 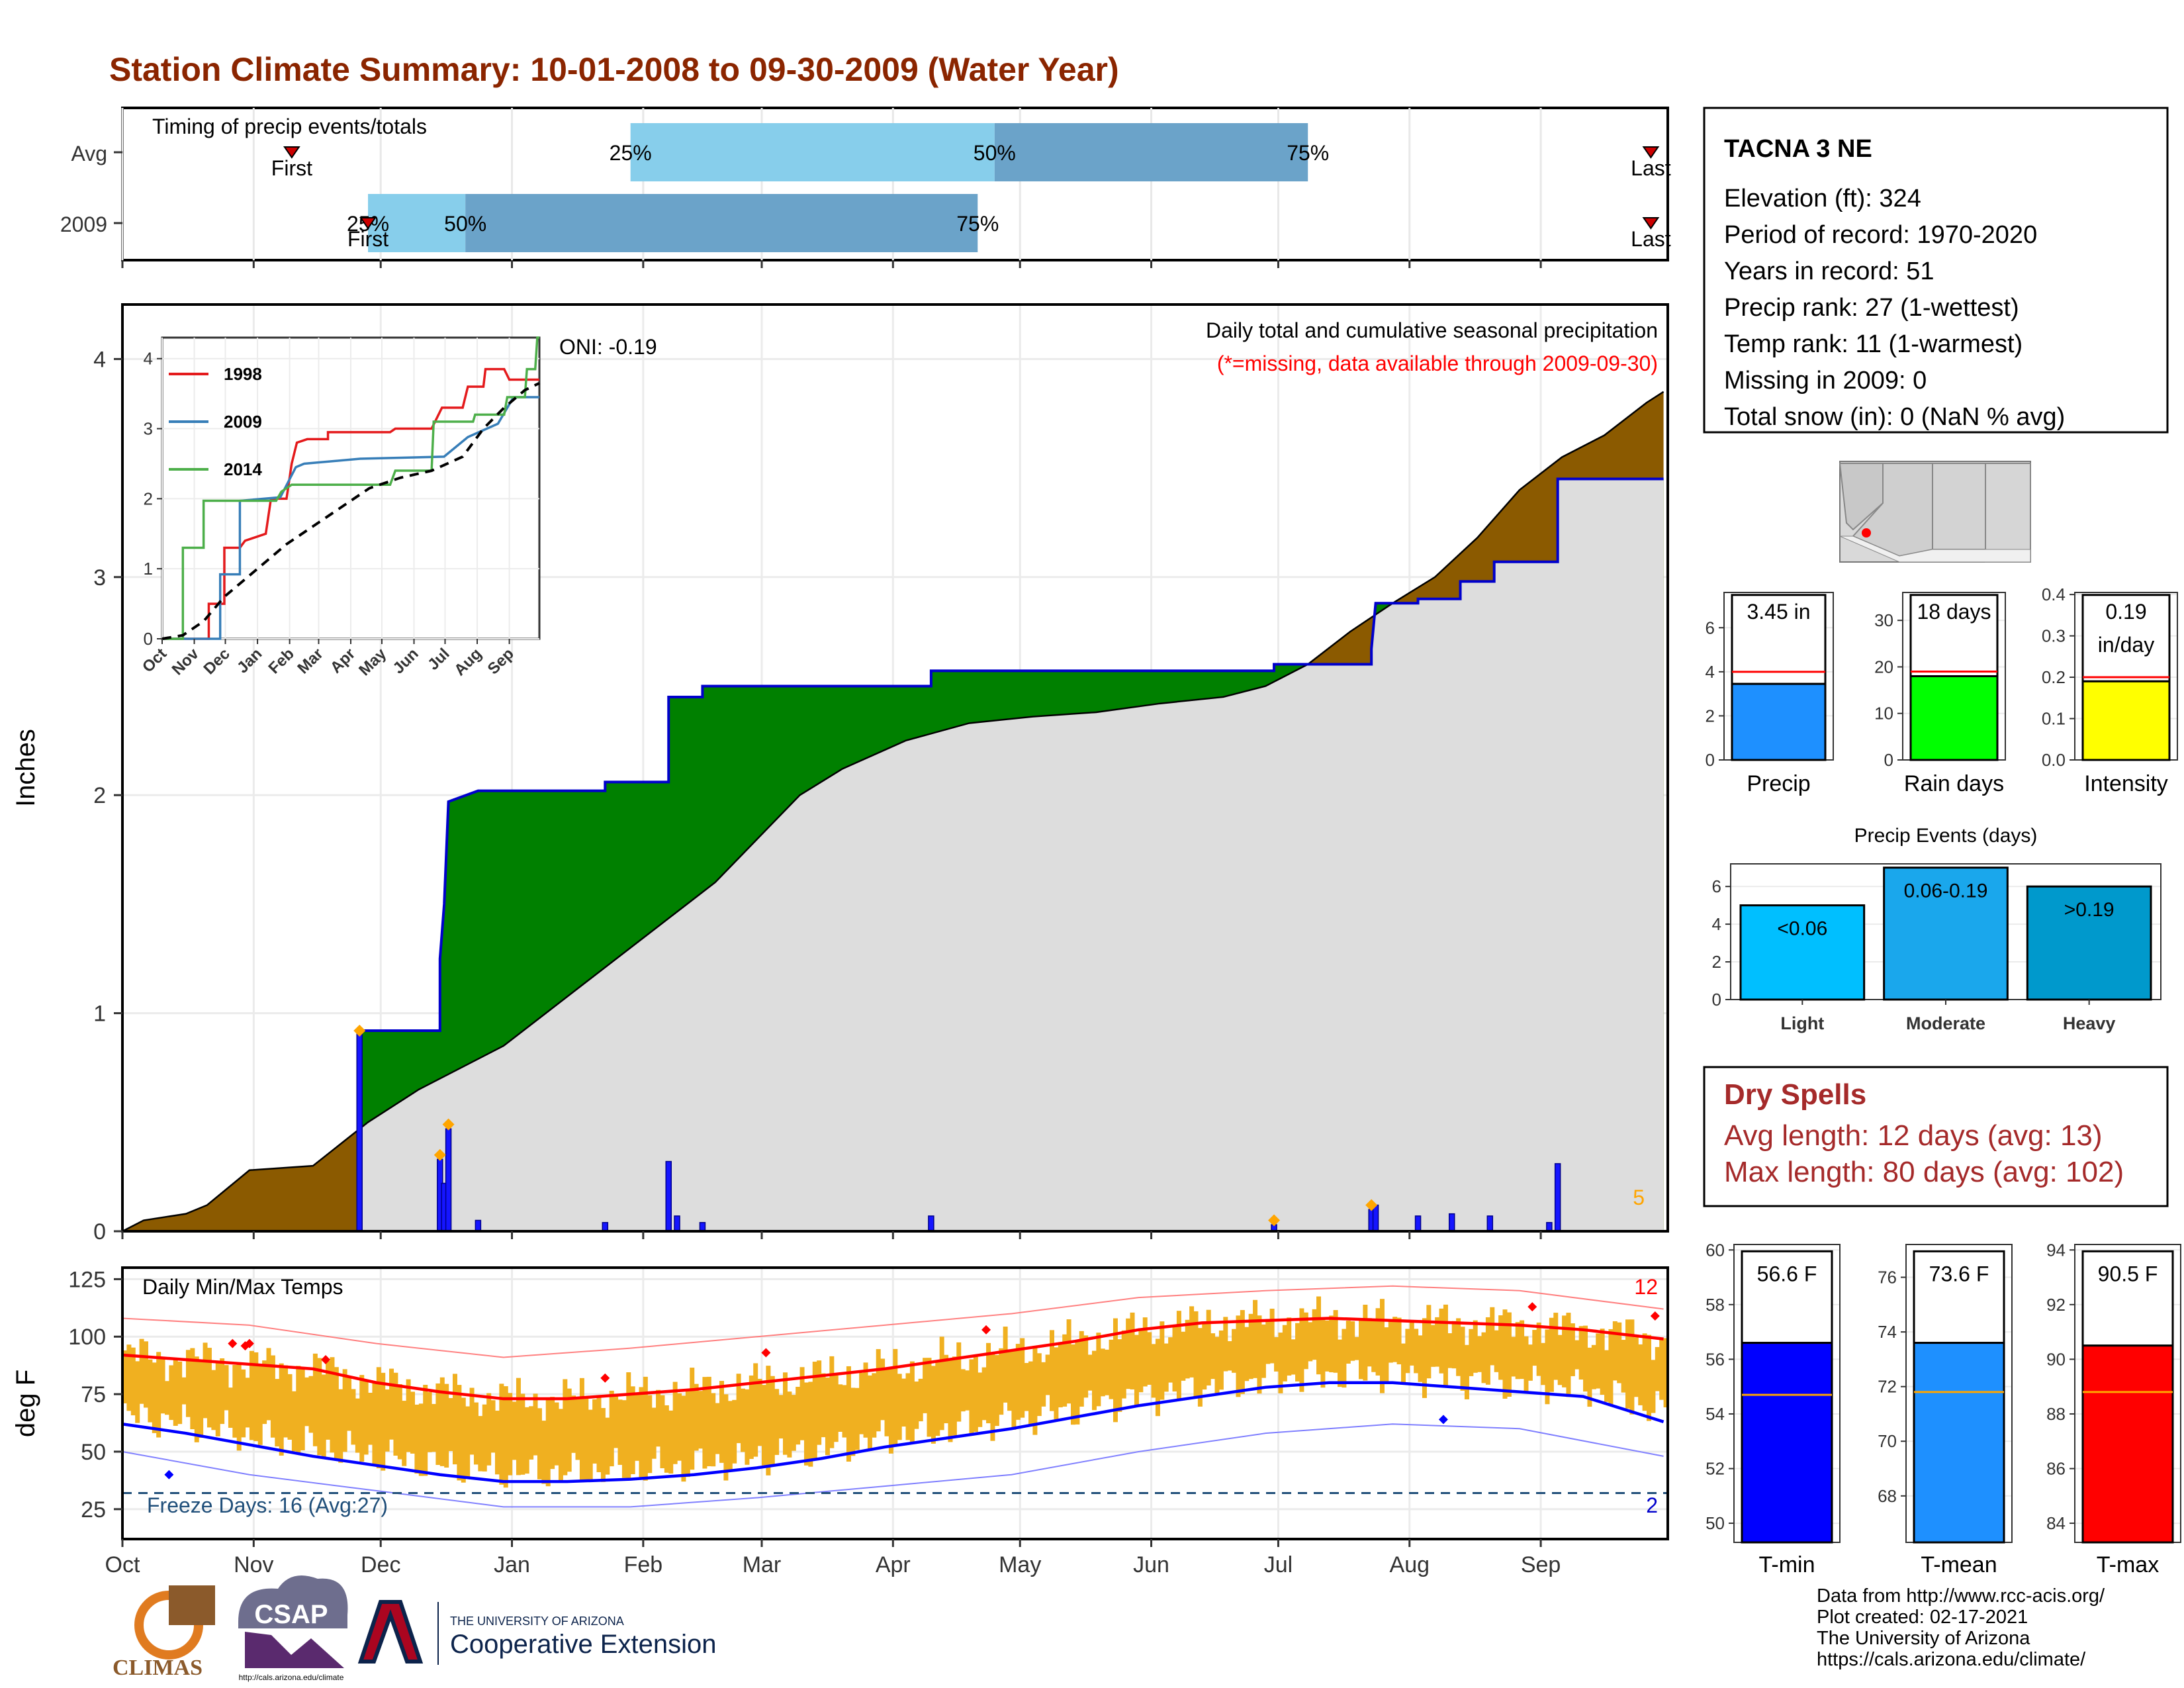 What do you see at coordinates (1951, 1659) in the screenshot?
I see `footer-url: https://cals.arizona.edu/climate/` at bounding box center [1951, 1659].